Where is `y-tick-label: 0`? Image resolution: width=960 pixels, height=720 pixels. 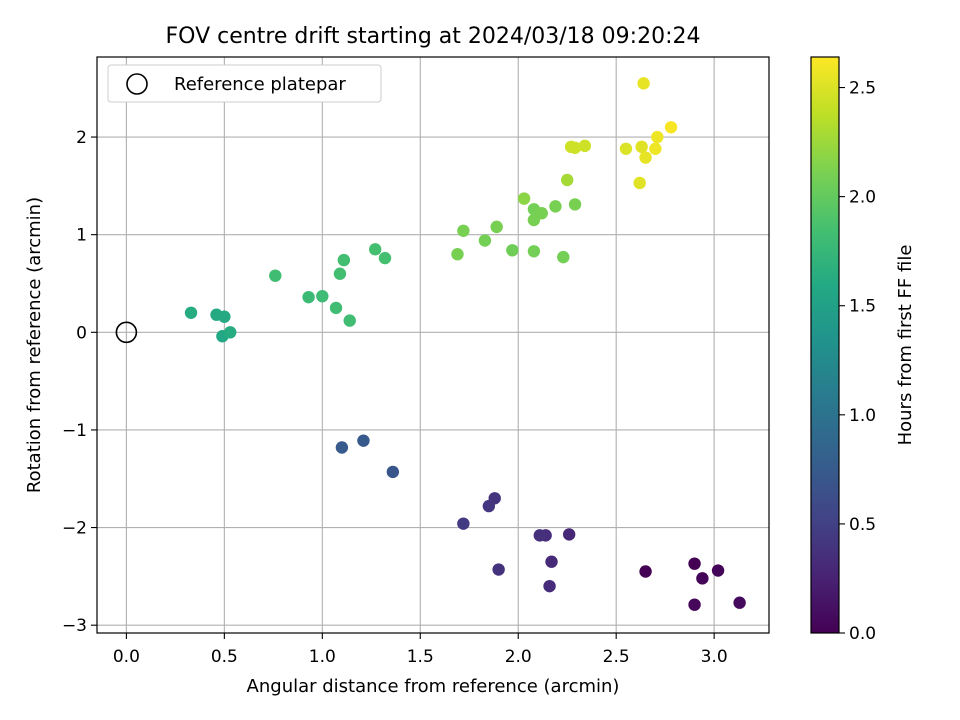 y-tick-label: 0 is located at coordinates (81, 333).